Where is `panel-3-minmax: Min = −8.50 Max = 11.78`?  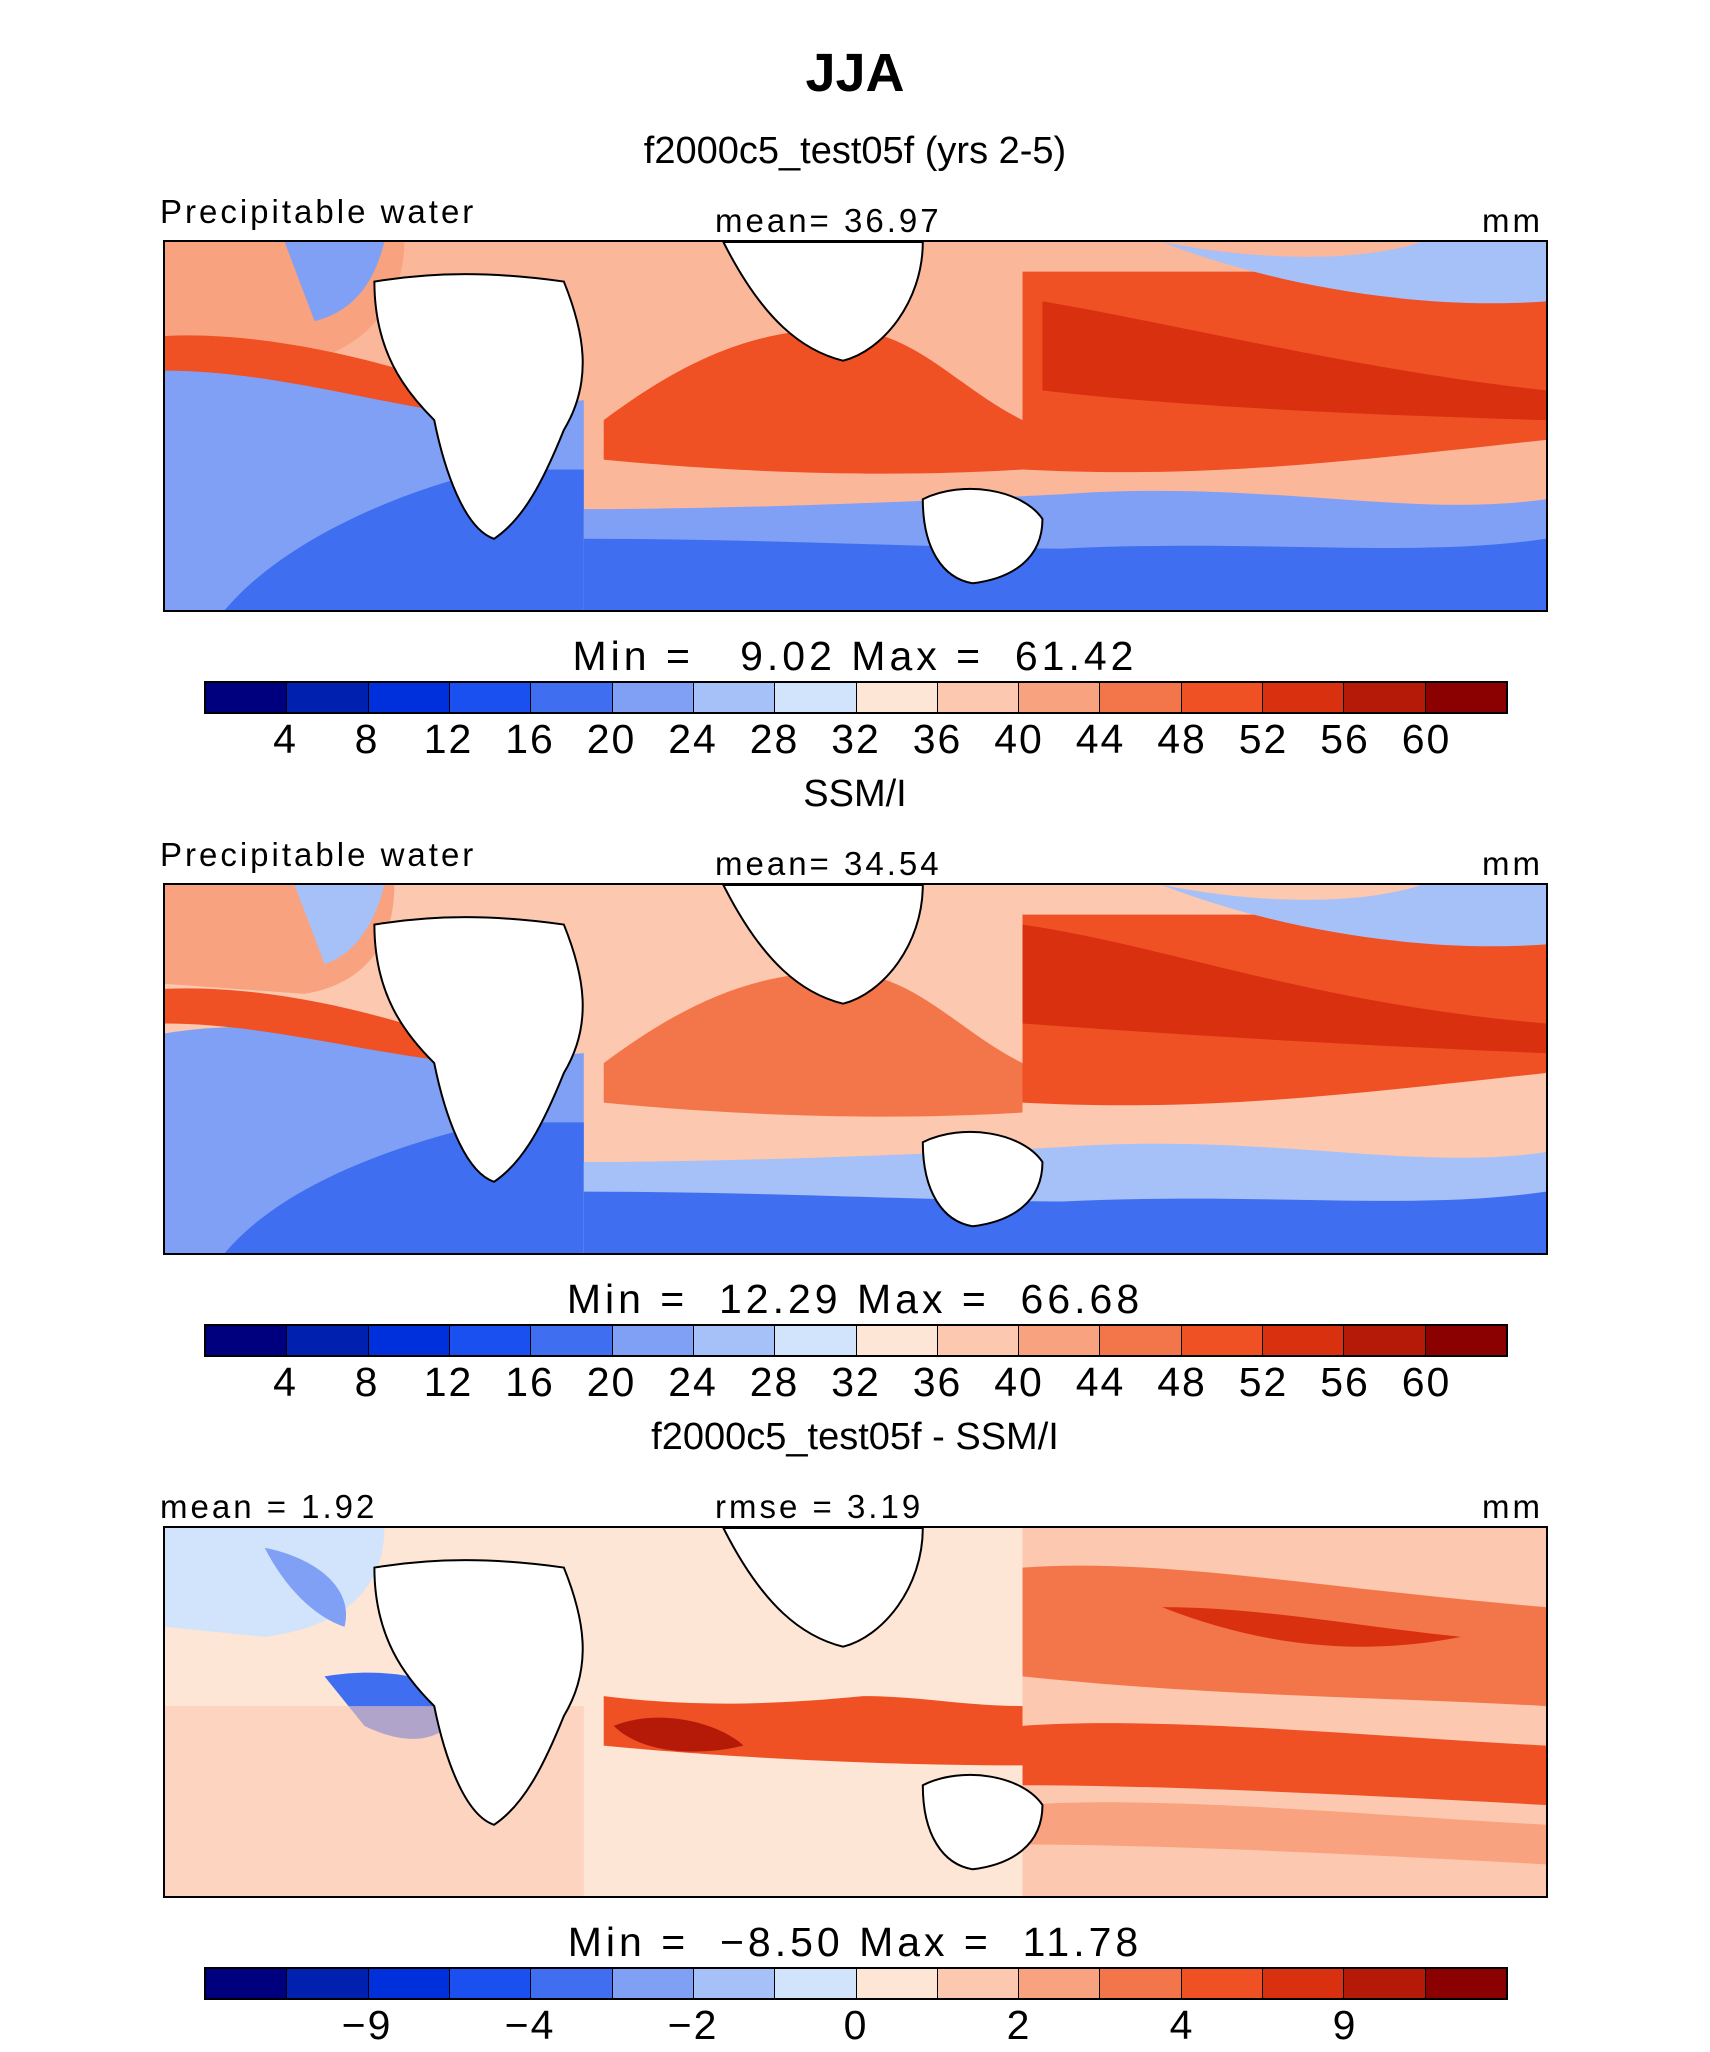 panel-3-minmax: Min = −8.50 Max = 11.78 is located at coordinates (855, 1942).